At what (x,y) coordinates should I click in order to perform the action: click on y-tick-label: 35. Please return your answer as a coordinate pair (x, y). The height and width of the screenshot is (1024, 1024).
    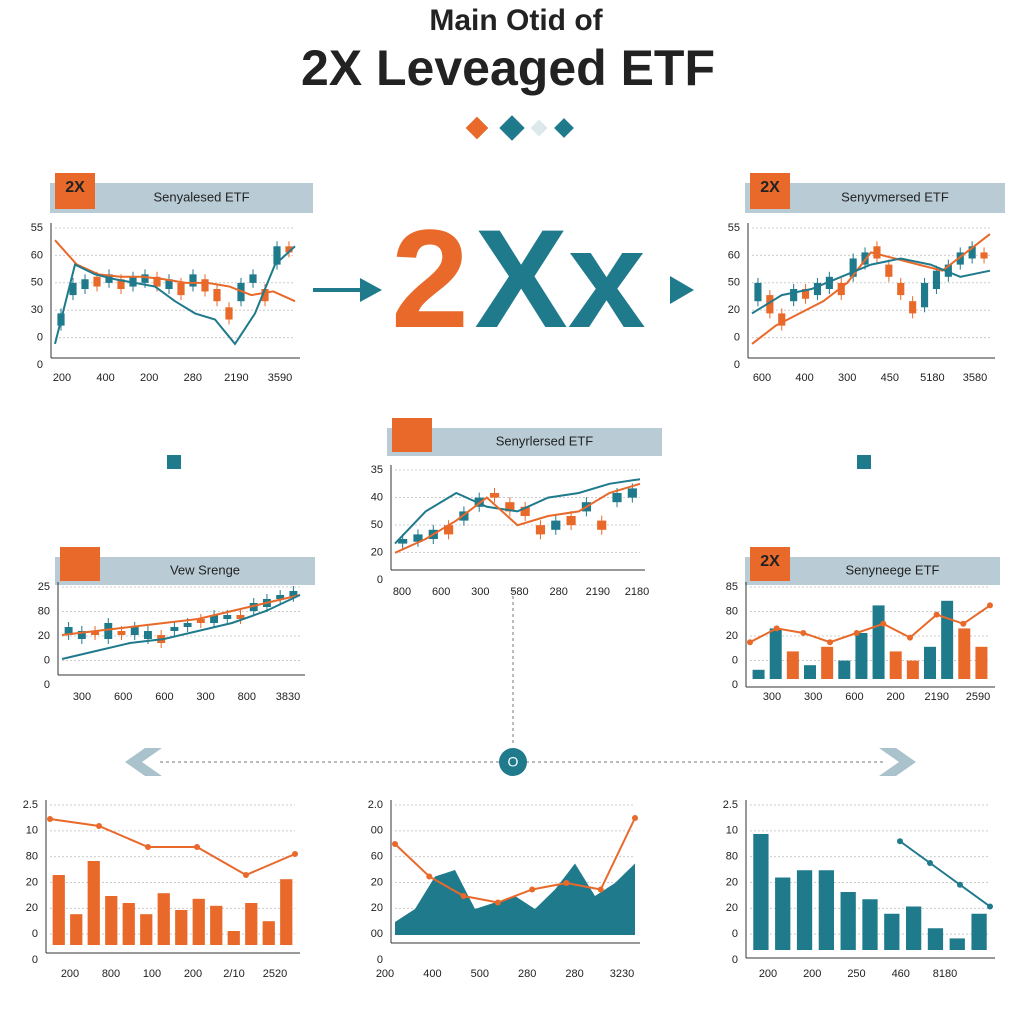
    Looking at the image, I should click on (377, 470).